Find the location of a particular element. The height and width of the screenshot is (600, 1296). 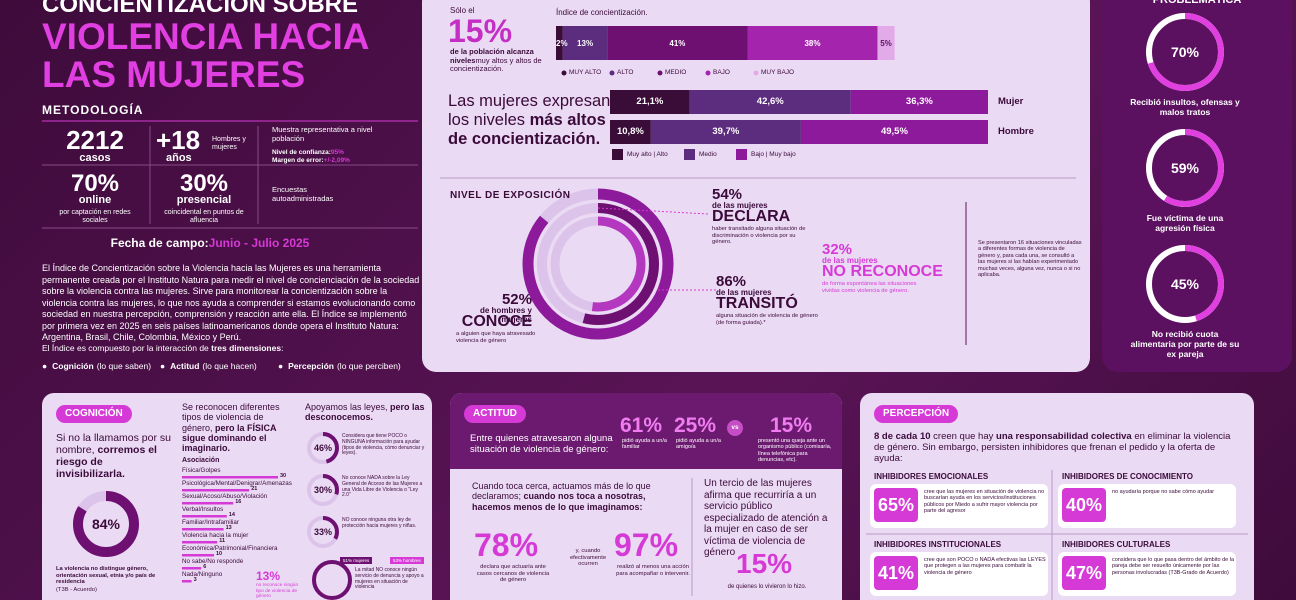

bold-text: Junio - Julio 2025 is located at coordinates (259, 243).